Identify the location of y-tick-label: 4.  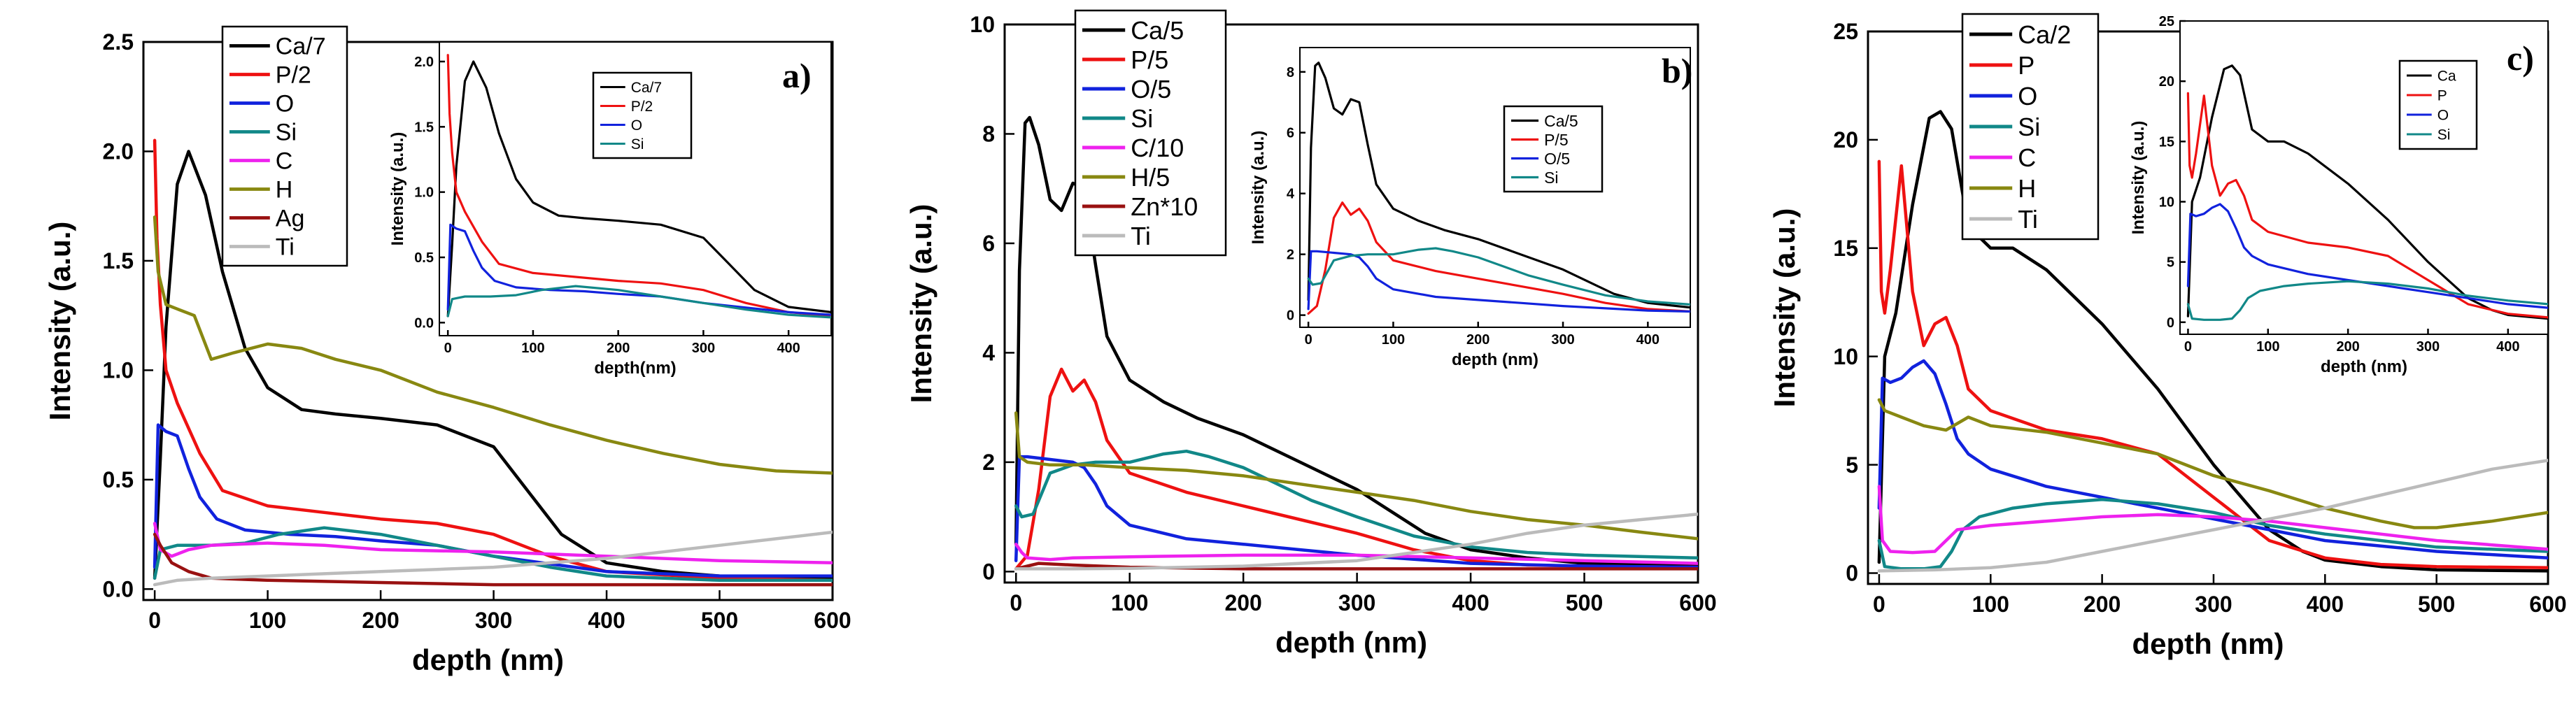
(988, 353).